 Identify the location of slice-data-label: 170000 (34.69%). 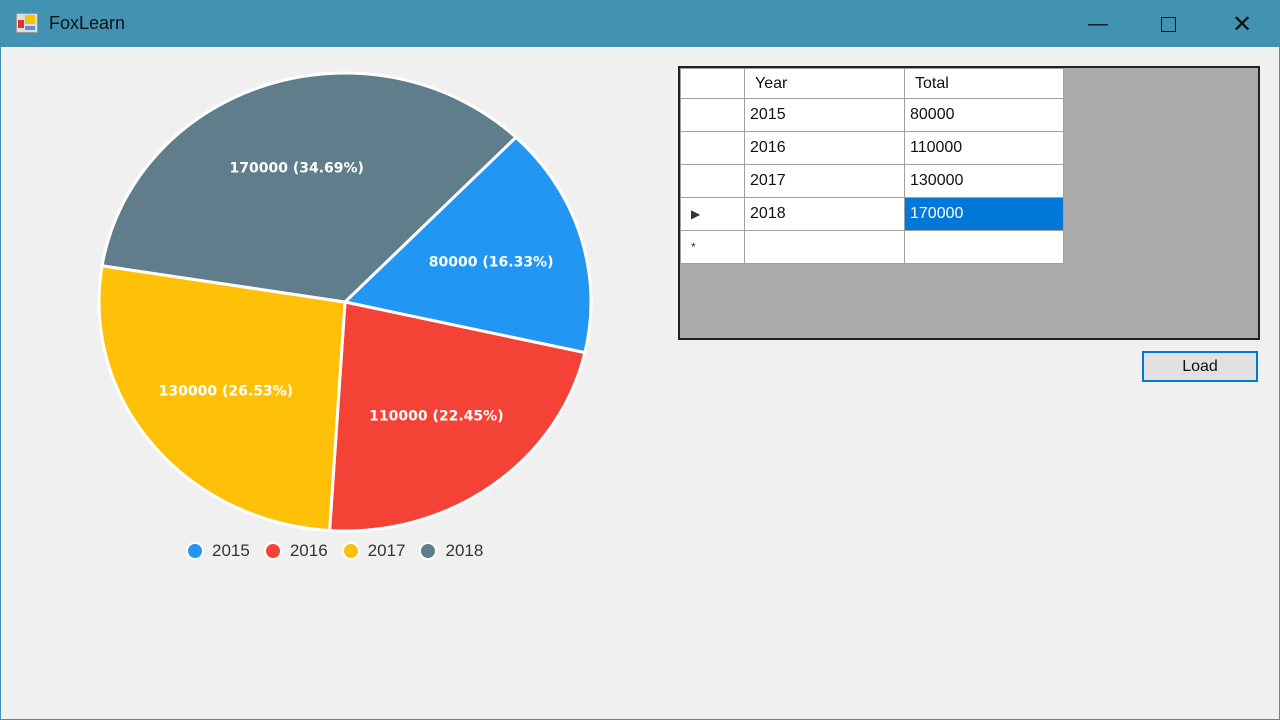
(297, 168).